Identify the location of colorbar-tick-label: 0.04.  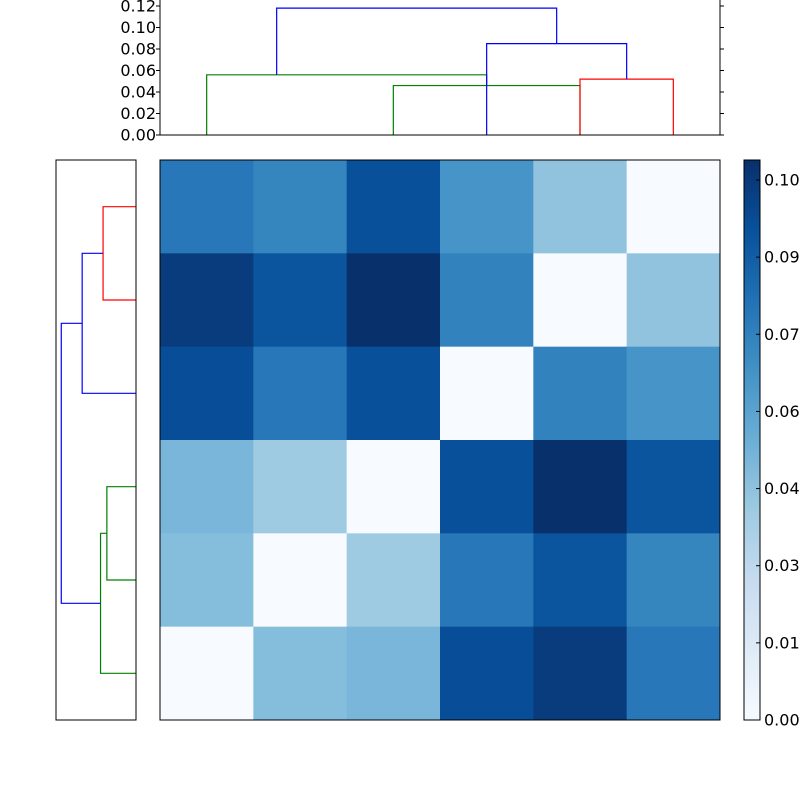
(782, 488).